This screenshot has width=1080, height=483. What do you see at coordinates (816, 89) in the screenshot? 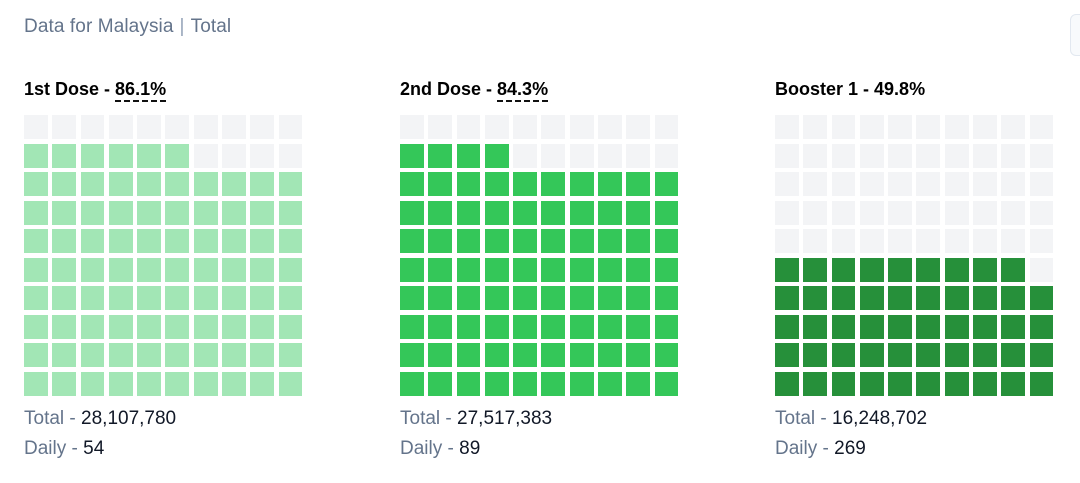
I see `dose-label: Booster 1` at bounding box center [816, 89].